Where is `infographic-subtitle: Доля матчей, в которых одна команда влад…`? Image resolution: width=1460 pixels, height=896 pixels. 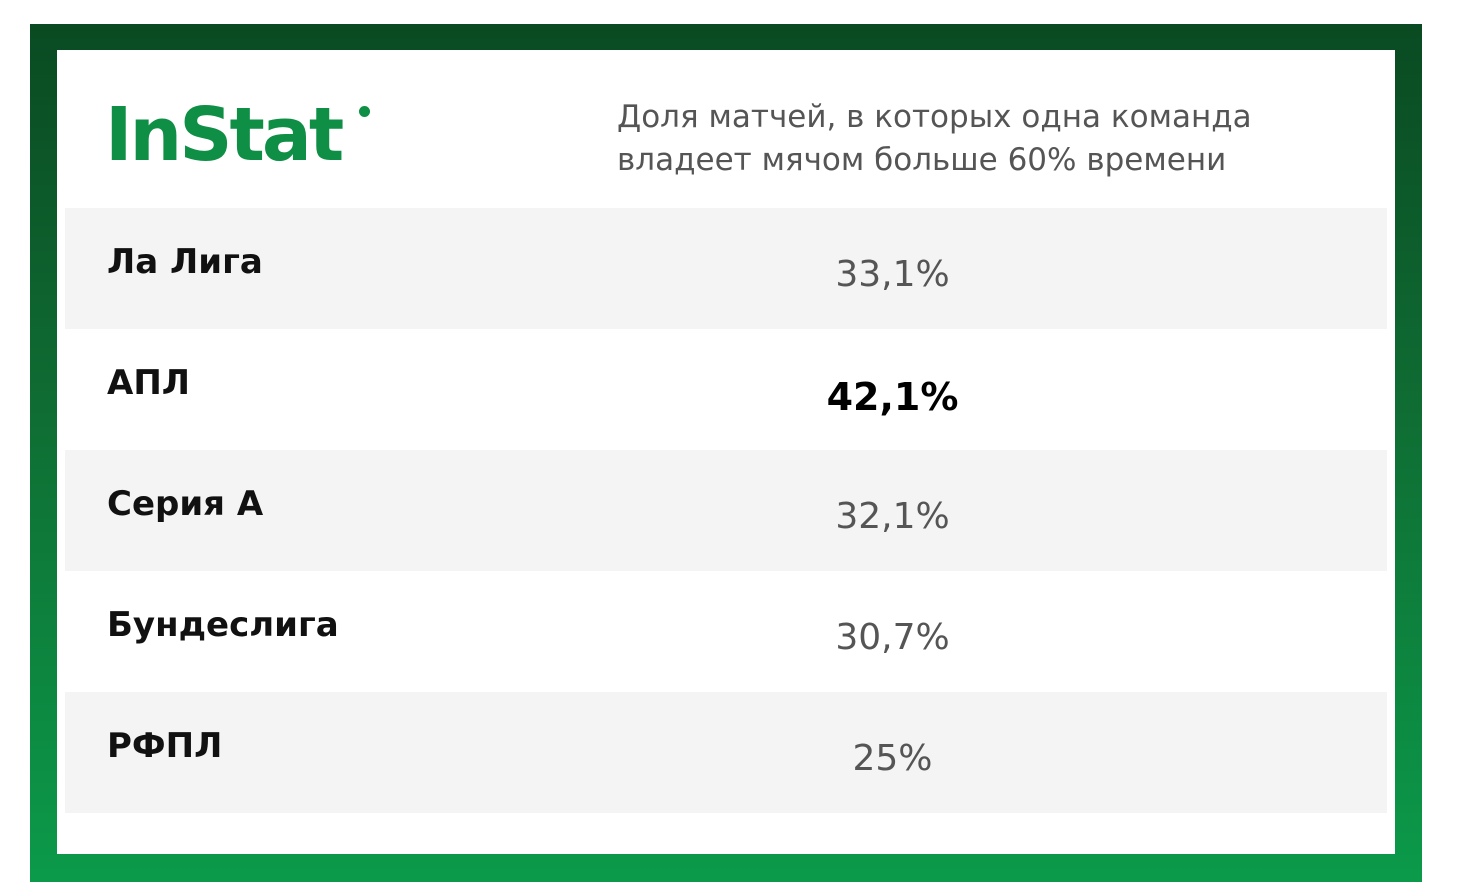 infographic-subtitle: Доля матчей, в которых одна команда влад… is located at coordinates (977, 139).